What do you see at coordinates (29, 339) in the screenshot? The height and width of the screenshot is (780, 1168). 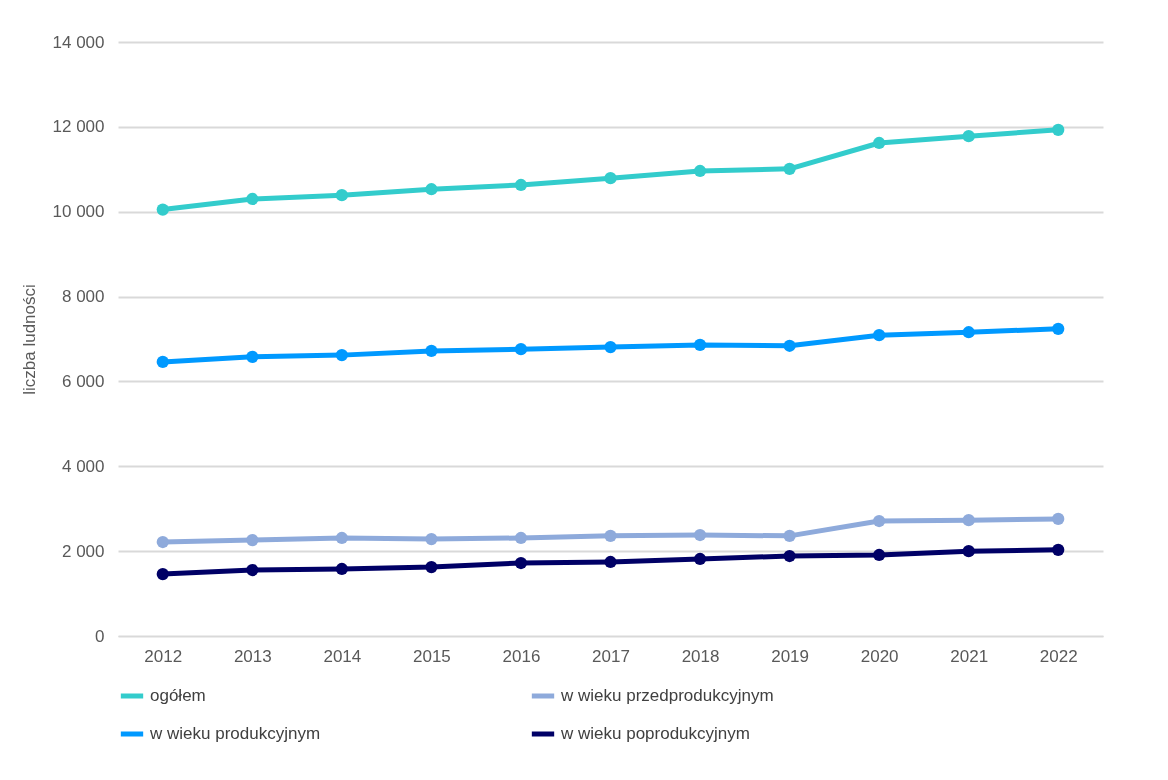 I see `y-axis-title: liczba ludności` at bounding box center [29, 339].